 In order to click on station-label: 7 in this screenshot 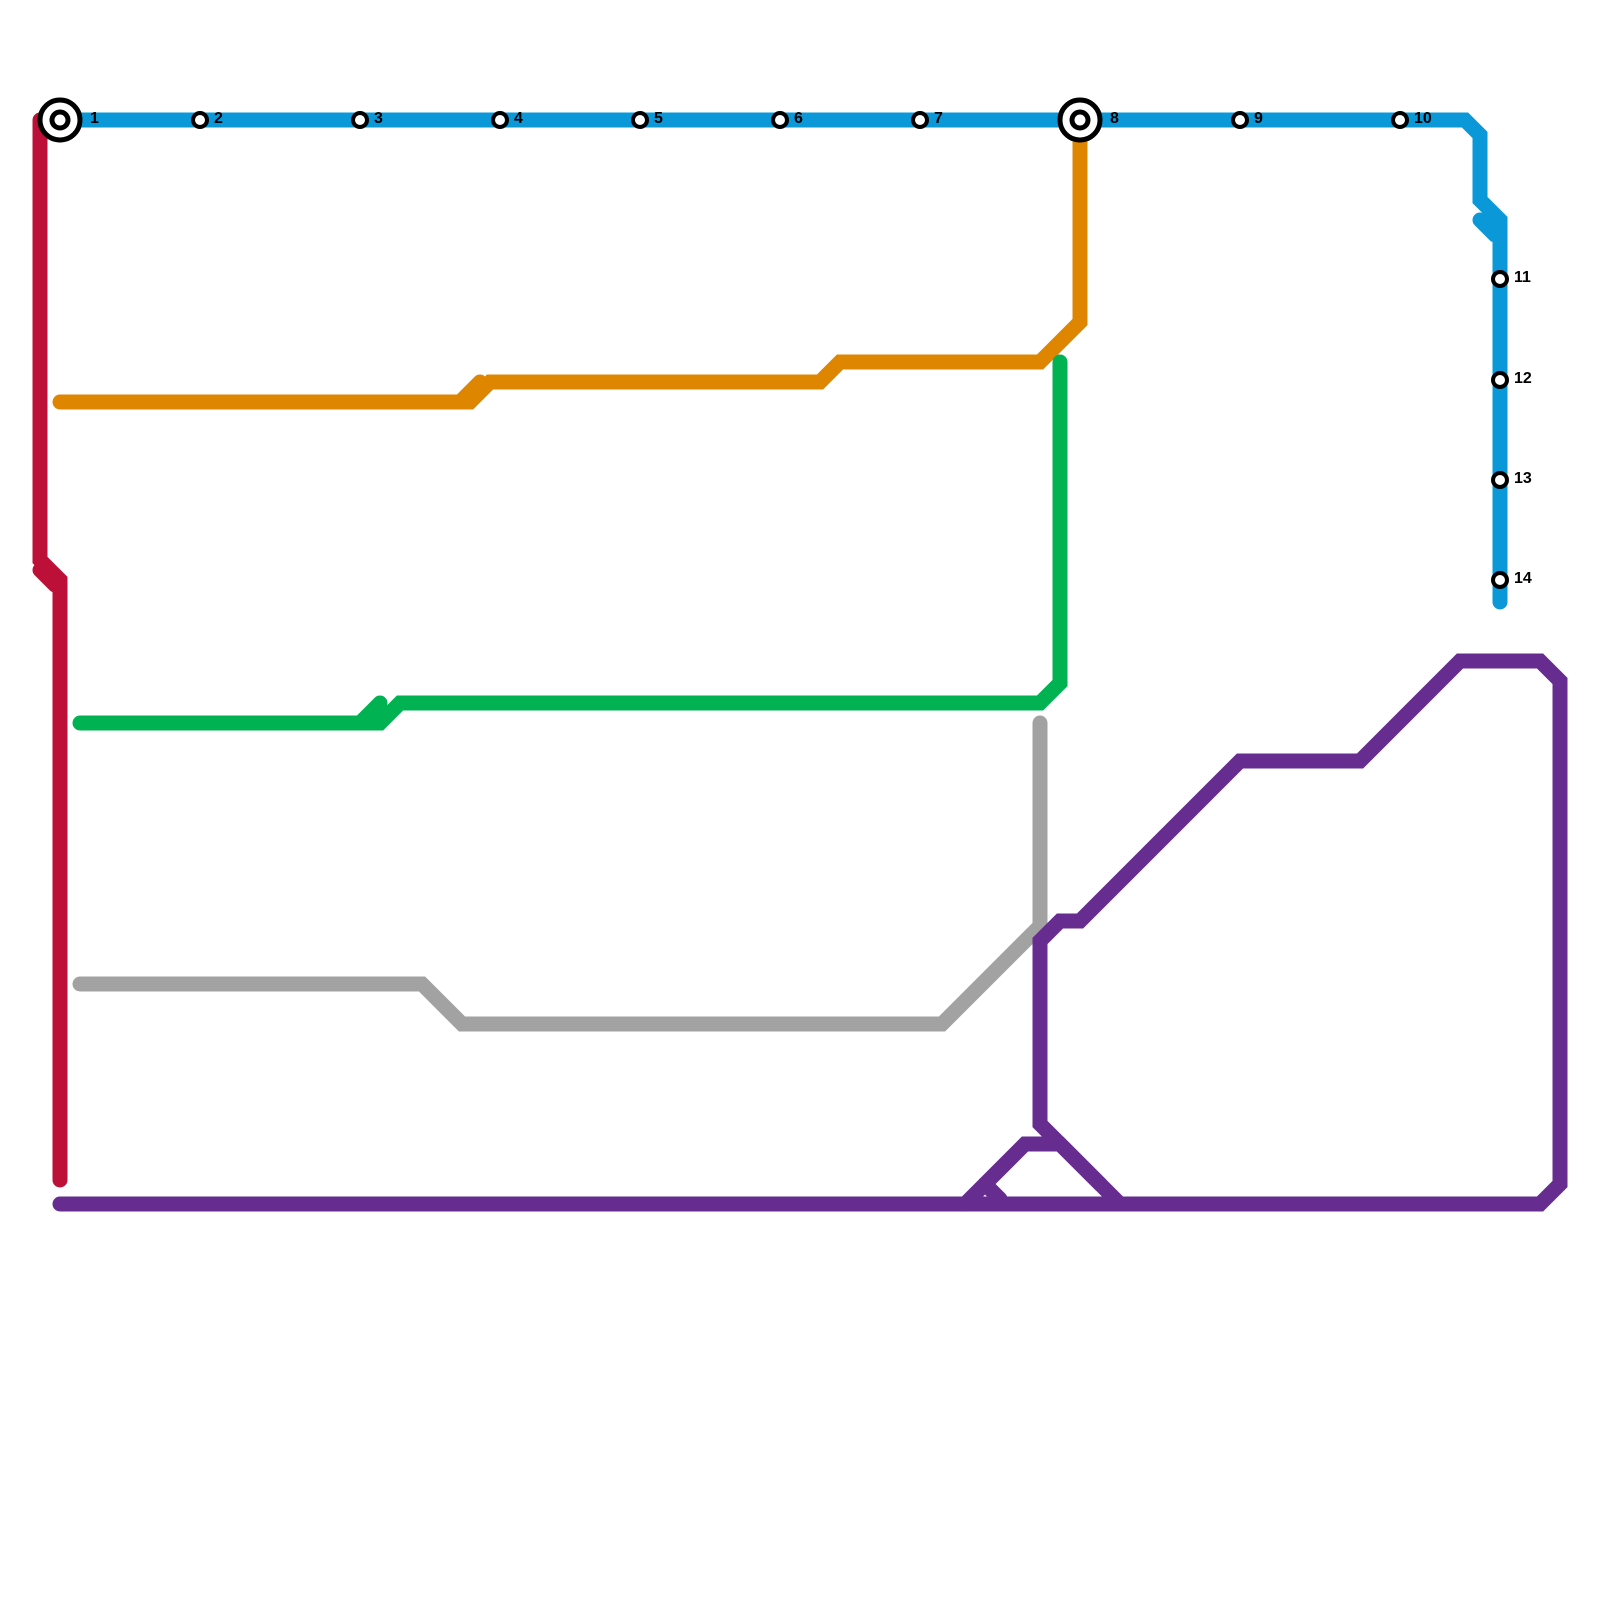, I will do `click(938, 118)`.